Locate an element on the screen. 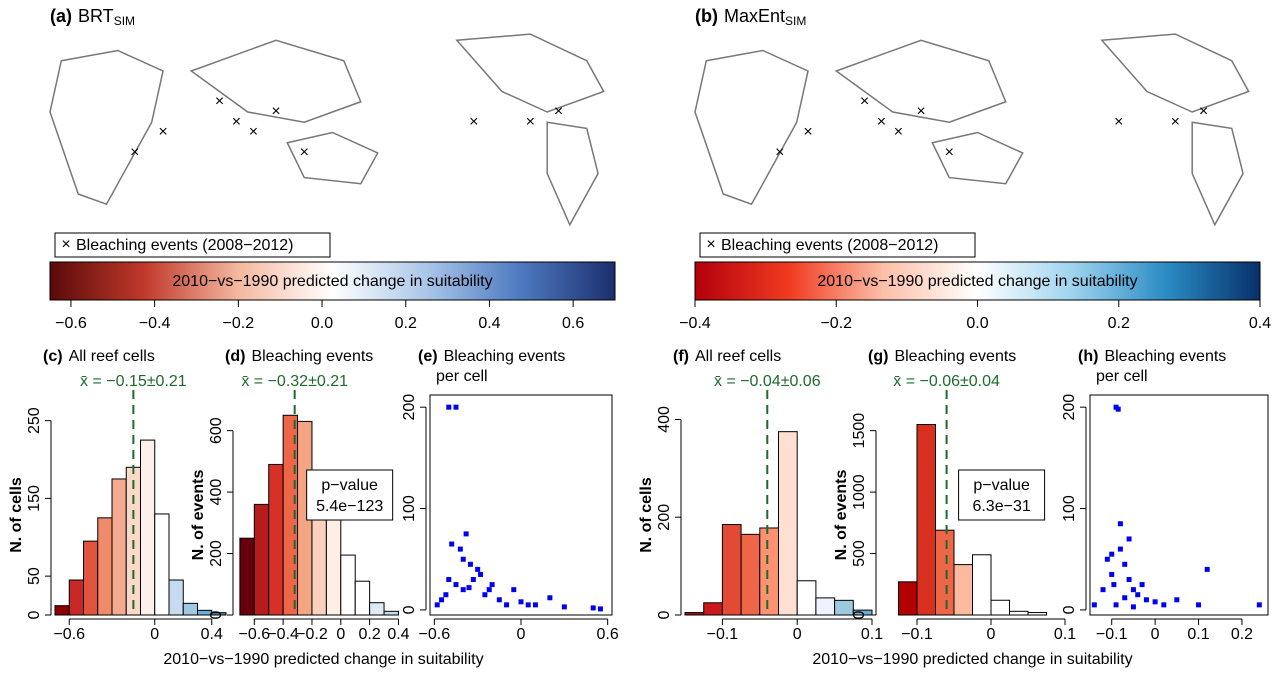 The image size is (1279, 674). panel-title: (g) Bleaching events is located at coordinates (942, 356).